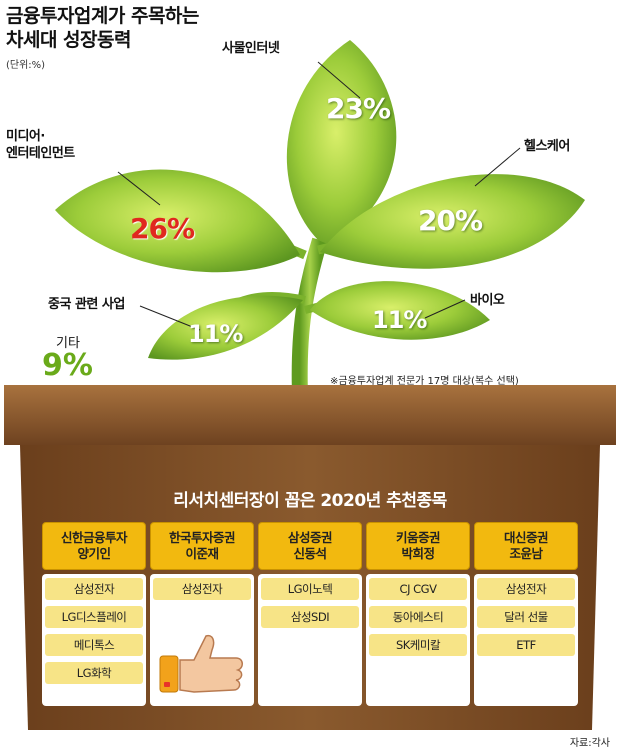 The width and height of the screenshot is (620, 753). I want to click on label-media-line-2: 엔터테인먼트, so click(40, 153).